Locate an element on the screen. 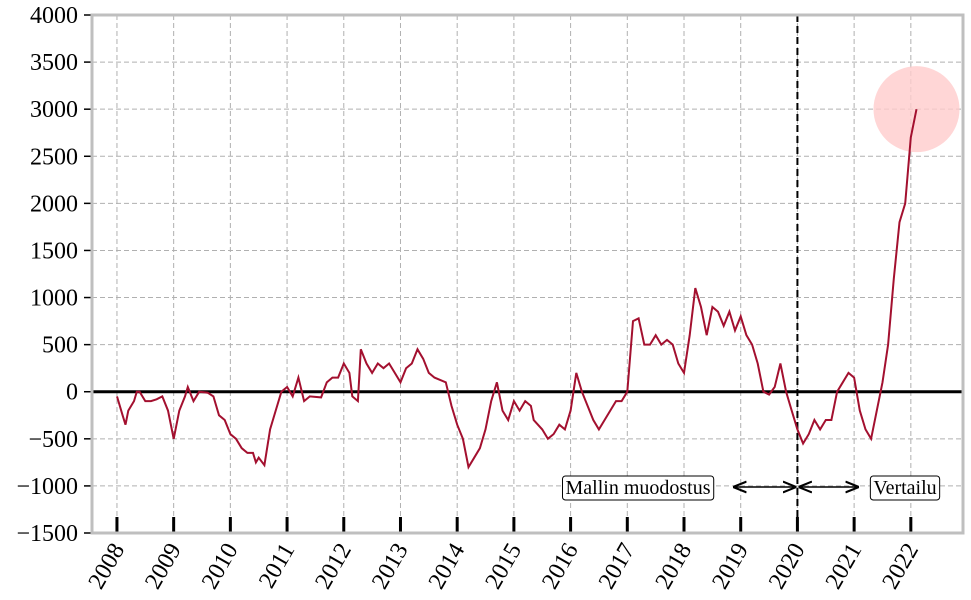 The height and width of the screenshot is (600, 971). x-tick-label: 2014 is located at coordinates (447, 566).